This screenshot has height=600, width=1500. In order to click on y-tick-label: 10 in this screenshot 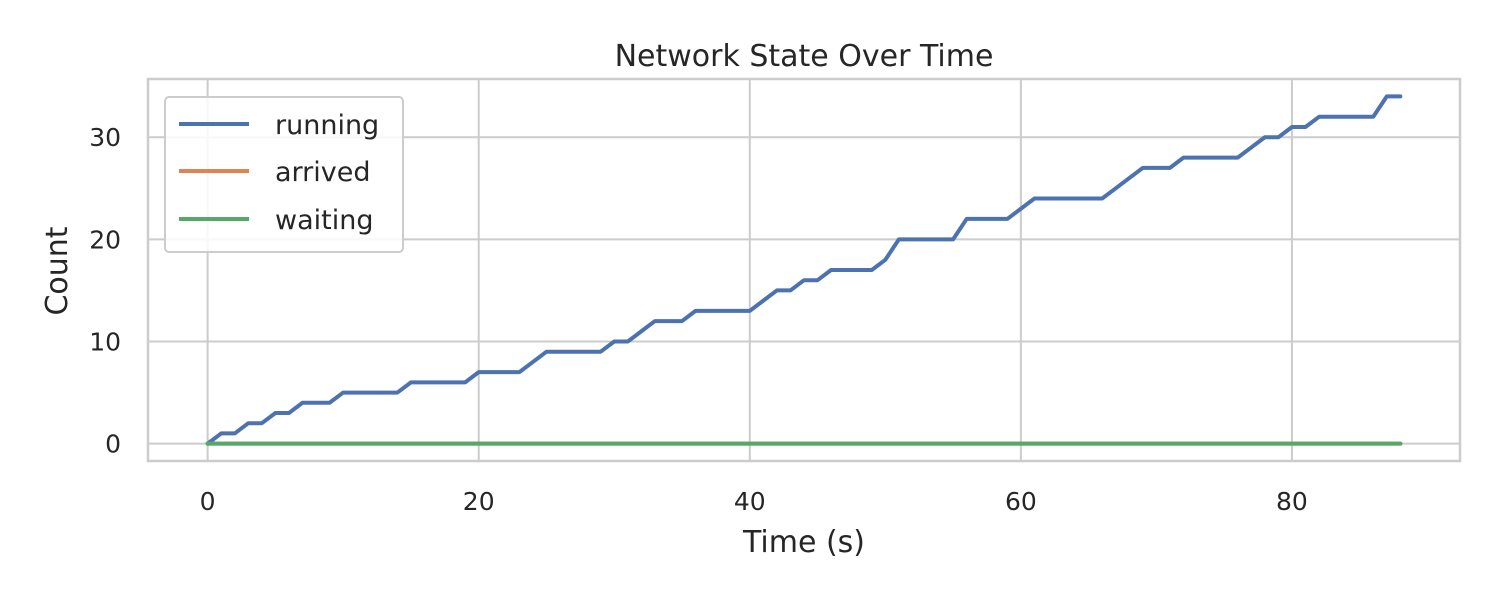, I will do `click(105, 341)`.